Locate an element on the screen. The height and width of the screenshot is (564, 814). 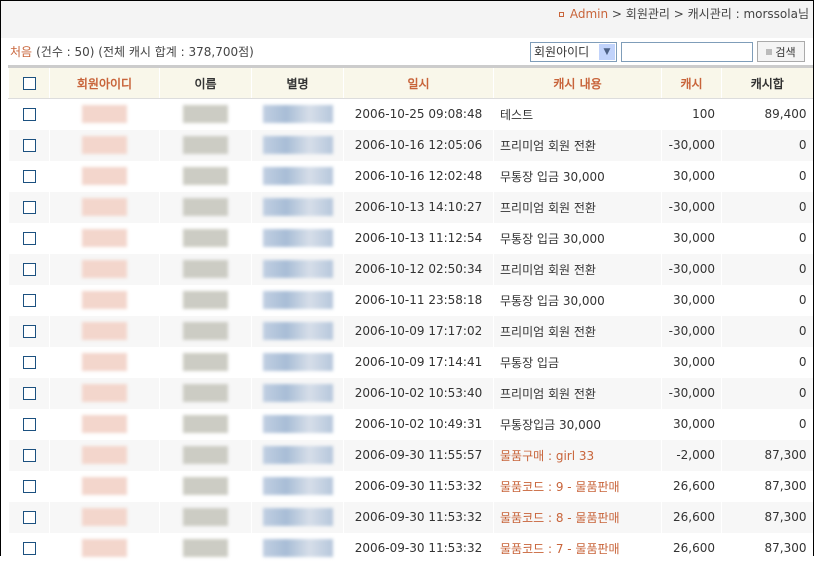
search-button: 검색 is located at coordinates (781, 51).